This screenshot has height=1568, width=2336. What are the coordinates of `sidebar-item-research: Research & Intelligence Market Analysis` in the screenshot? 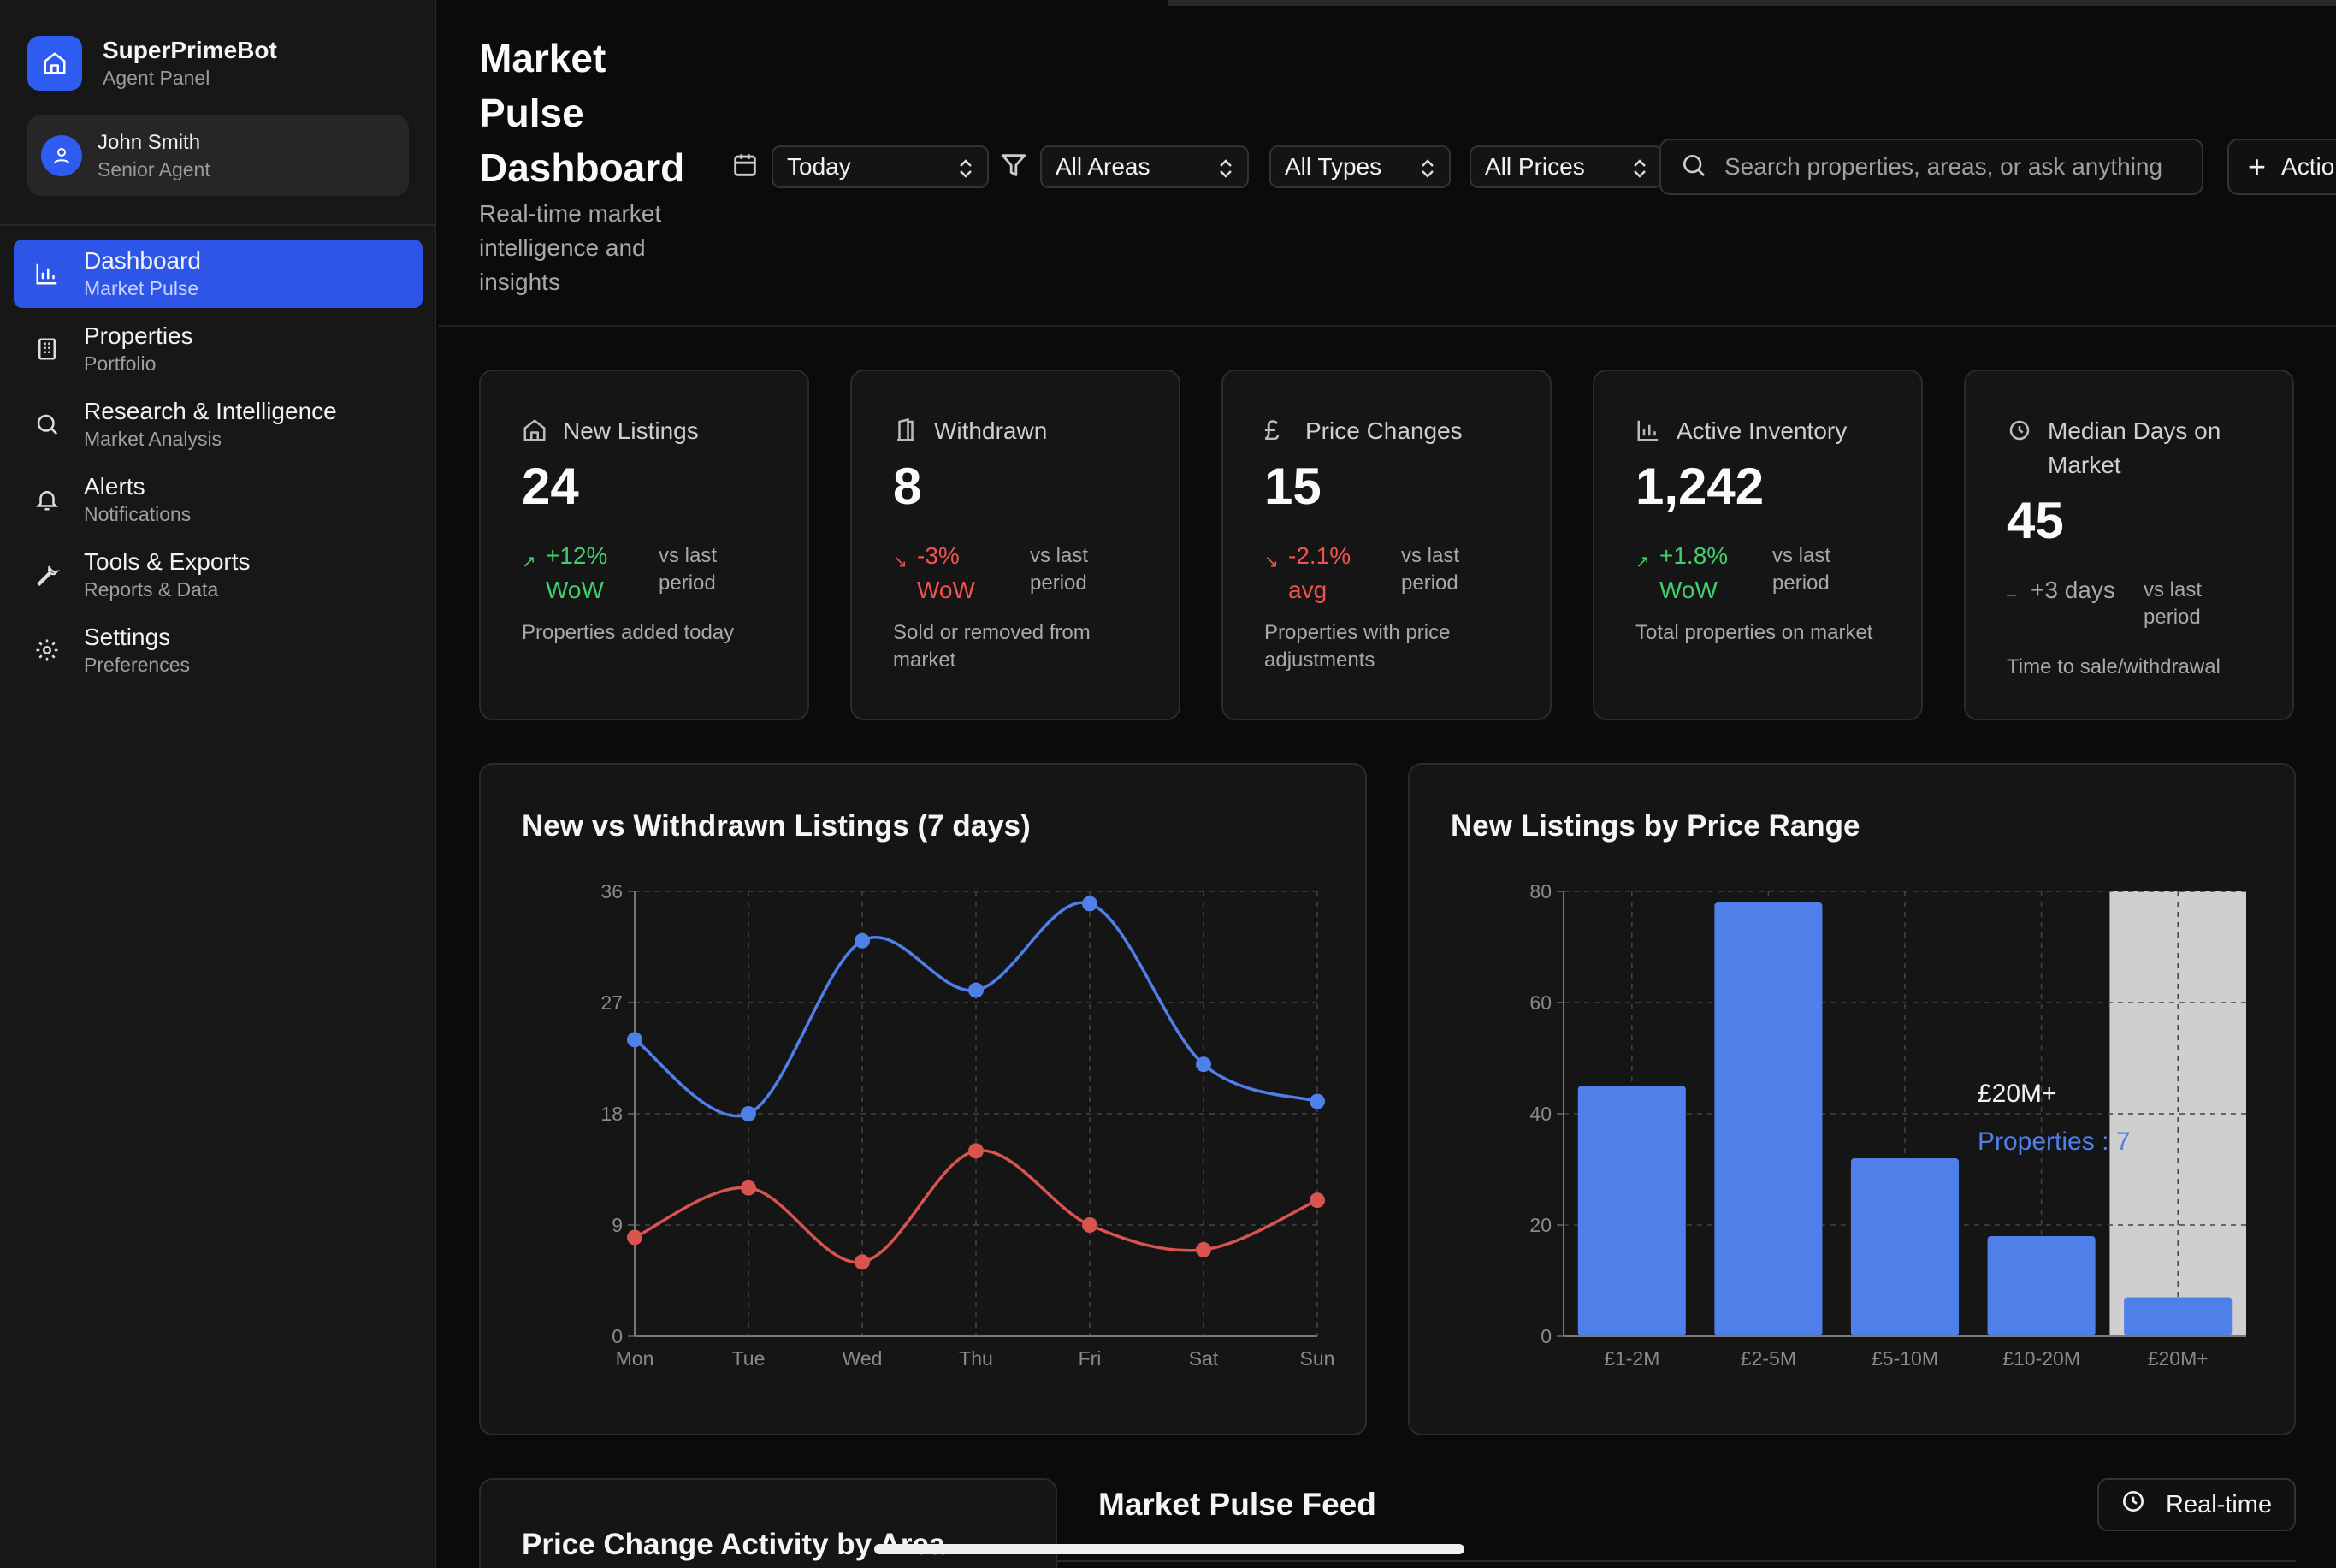 It's located at (219, 424).